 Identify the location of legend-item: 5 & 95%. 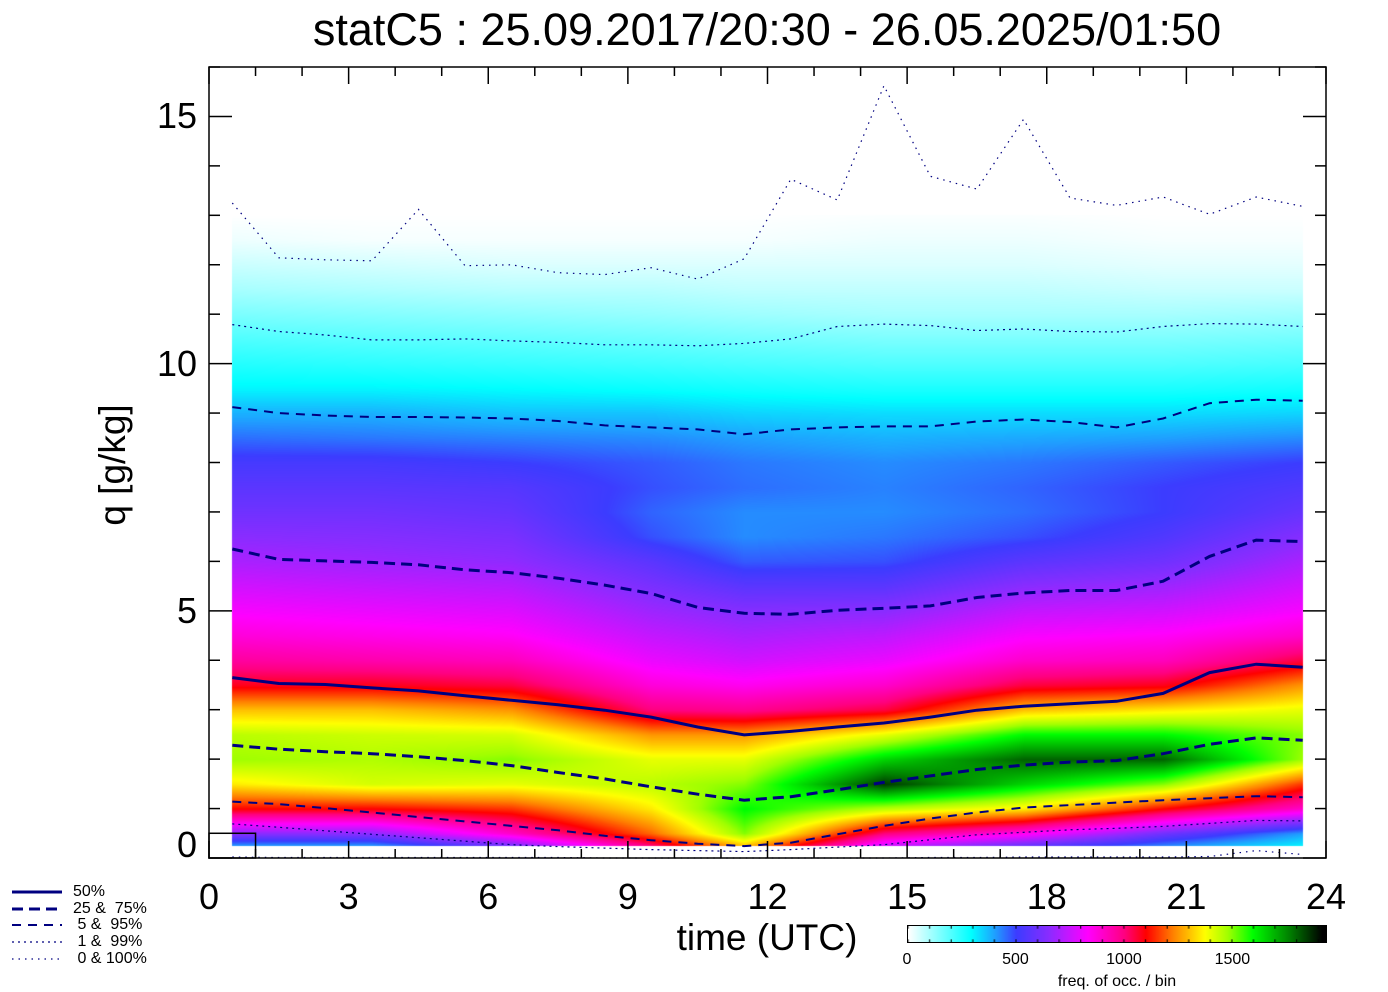
(90, 925).